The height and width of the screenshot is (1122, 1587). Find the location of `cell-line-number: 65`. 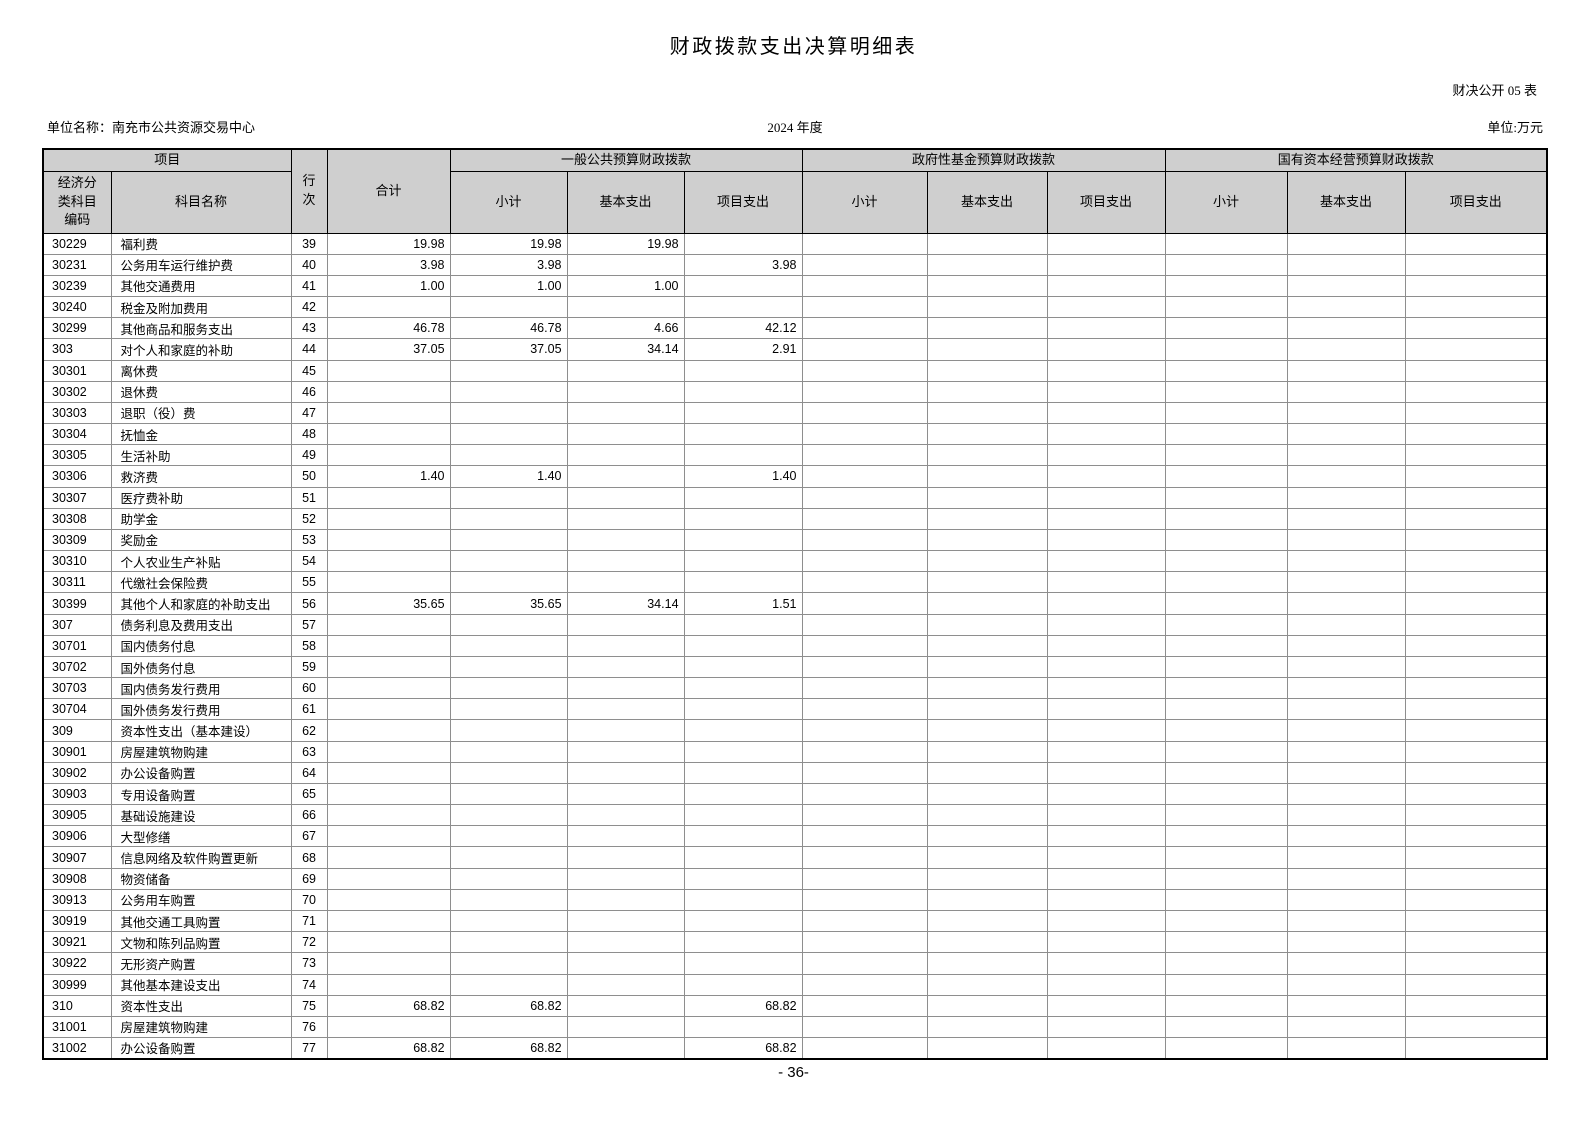

cell-line-number: 65 is located at coordinates (309, 794).